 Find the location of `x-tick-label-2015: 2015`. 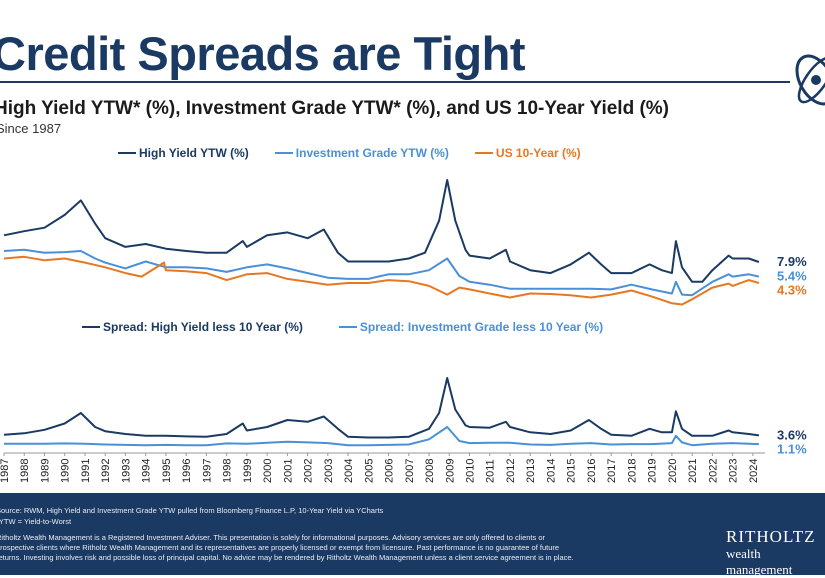

x-tick-label-2015: 2015 is located at coordinates (572, 471).